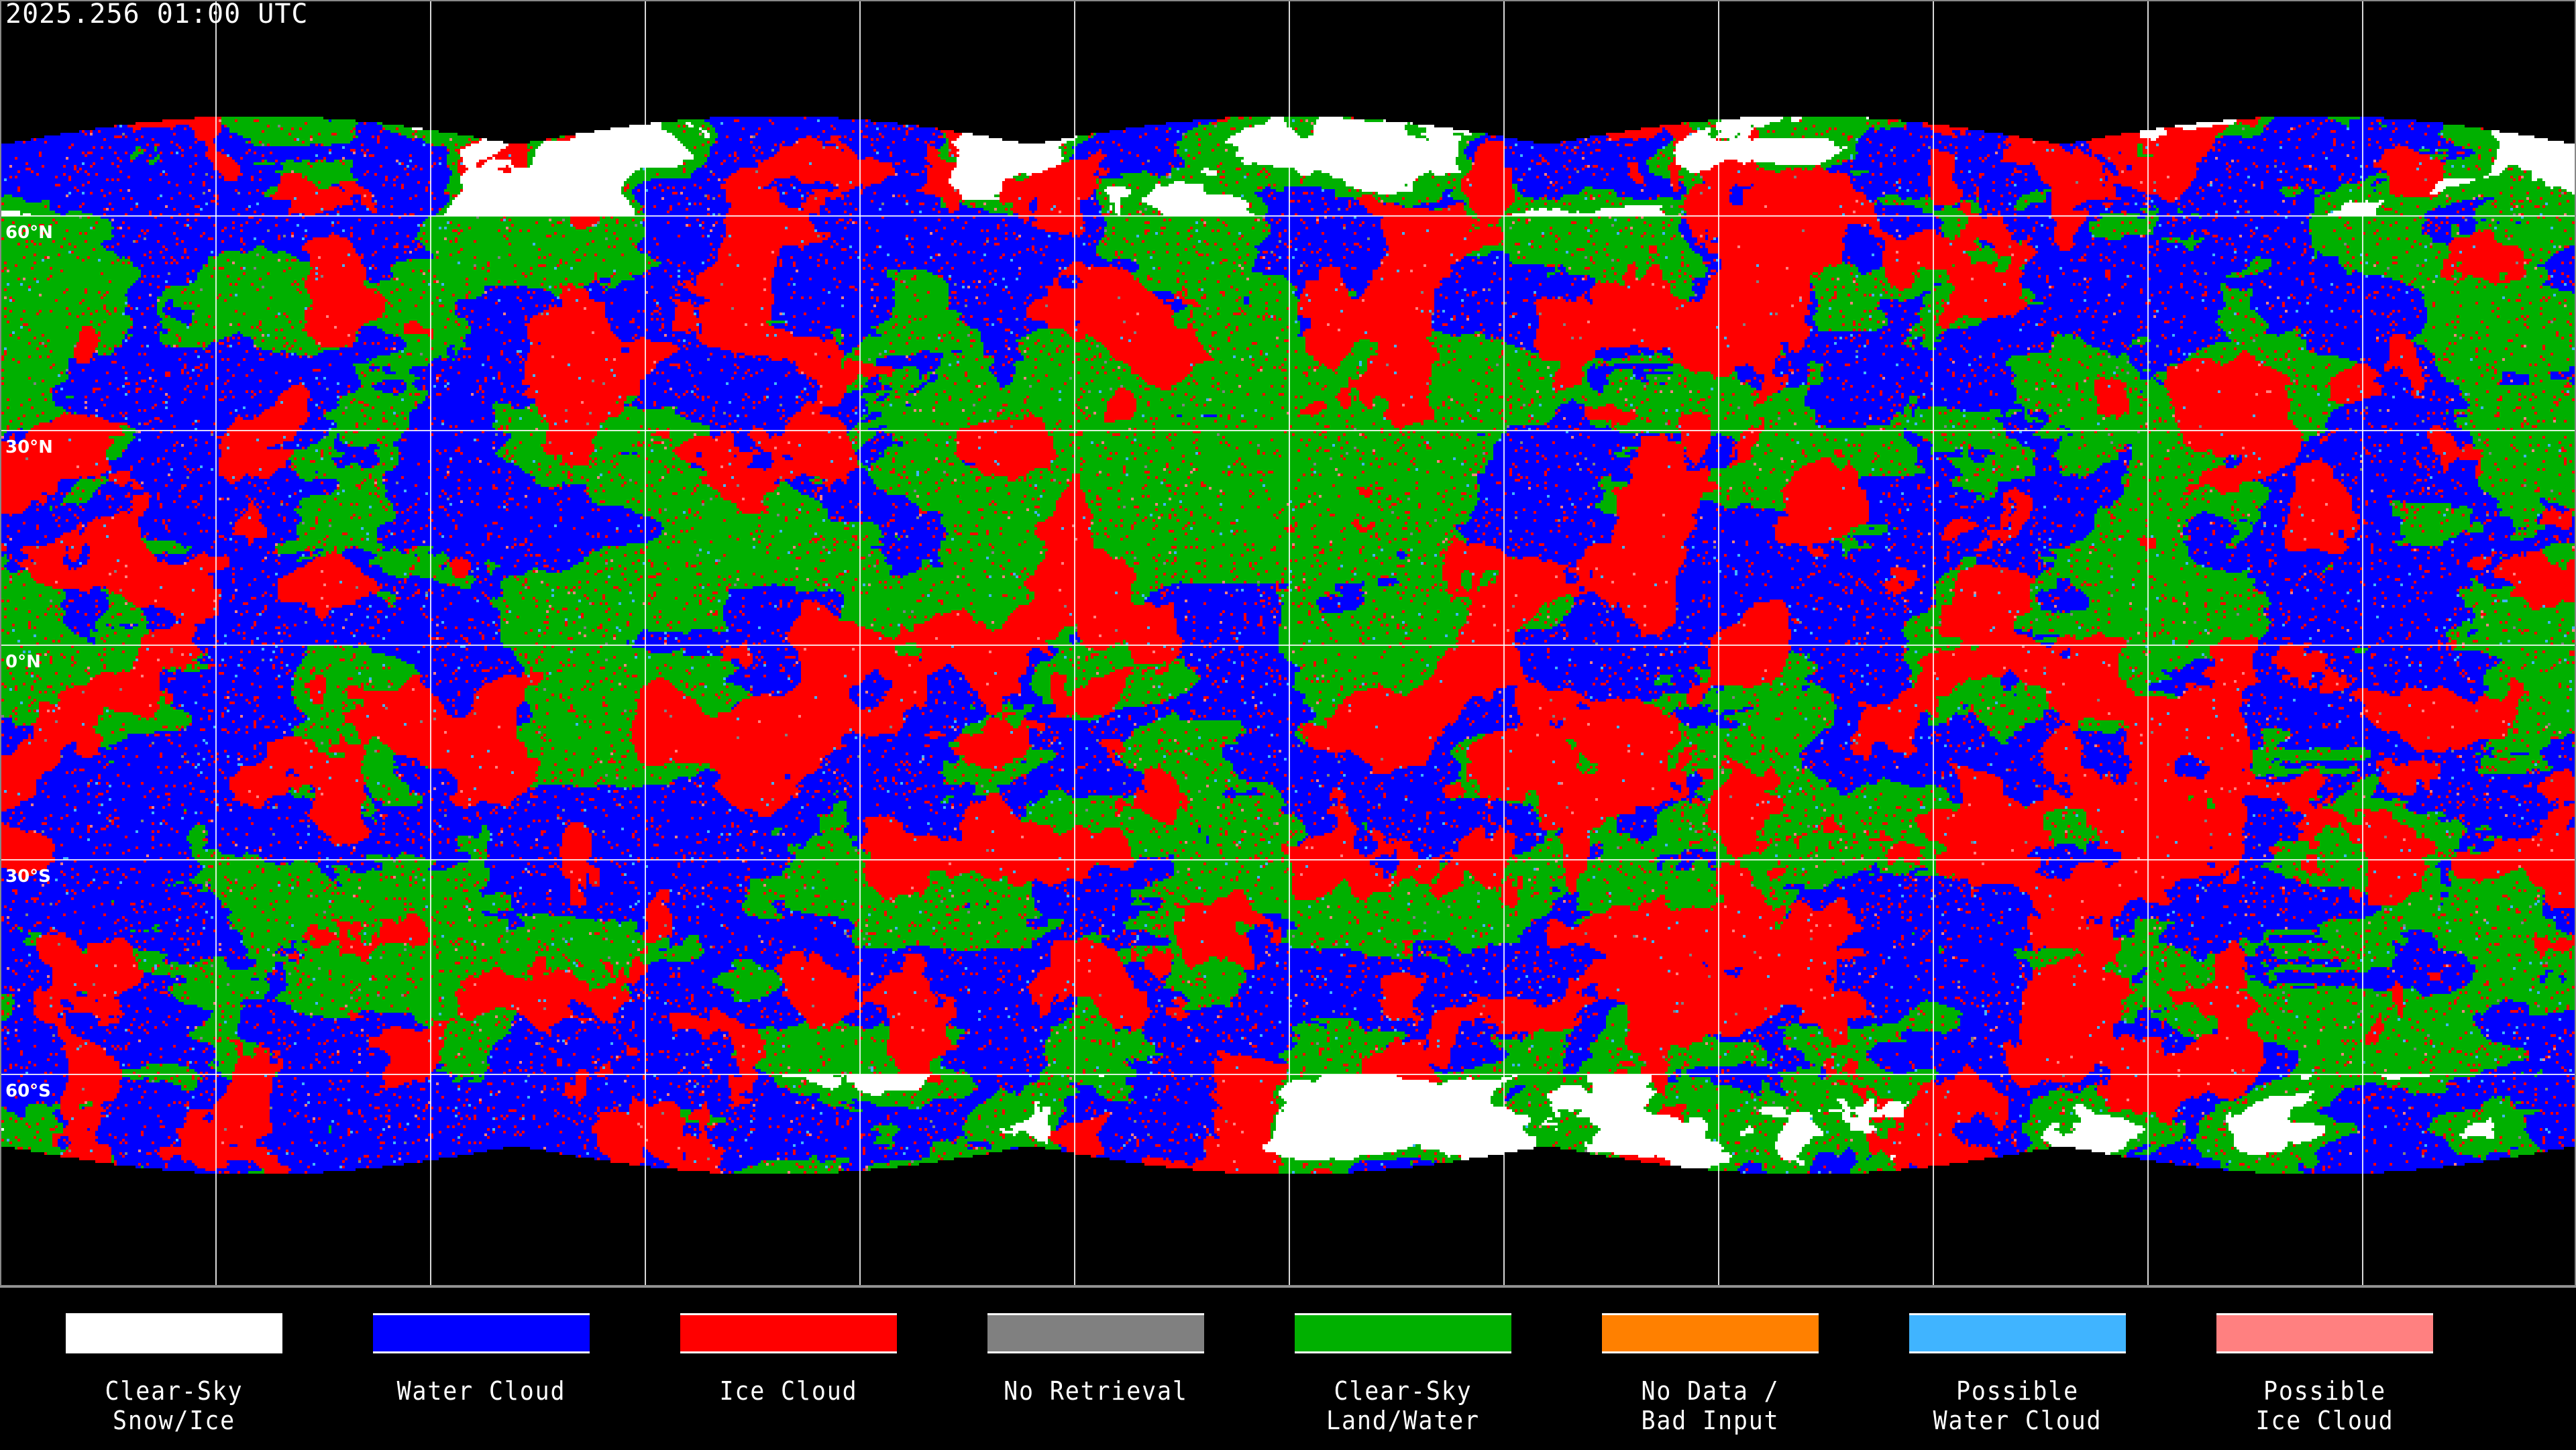 This screenshot has height=1450, width=2576. I want to click on legend-item-clear-sky-snow-ice: Clear-Sky Snow/Ice, so click(174, 1374).